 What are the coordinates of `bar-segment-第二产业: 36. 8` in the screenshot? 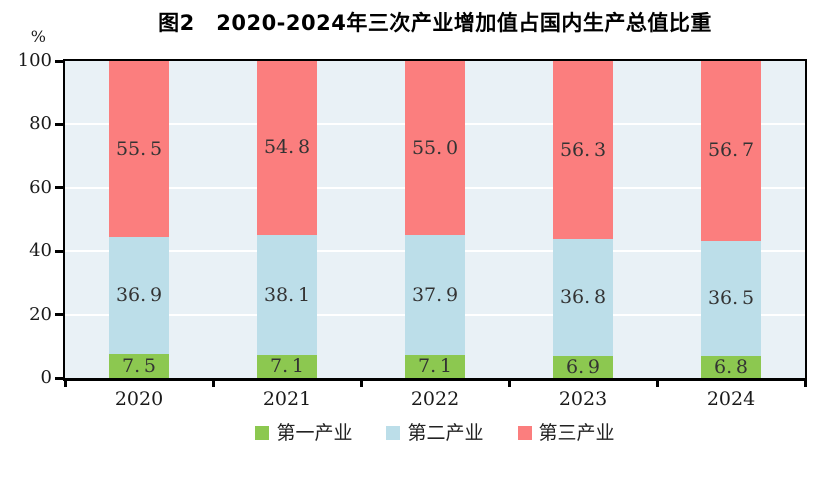 It's located at (583, 298).